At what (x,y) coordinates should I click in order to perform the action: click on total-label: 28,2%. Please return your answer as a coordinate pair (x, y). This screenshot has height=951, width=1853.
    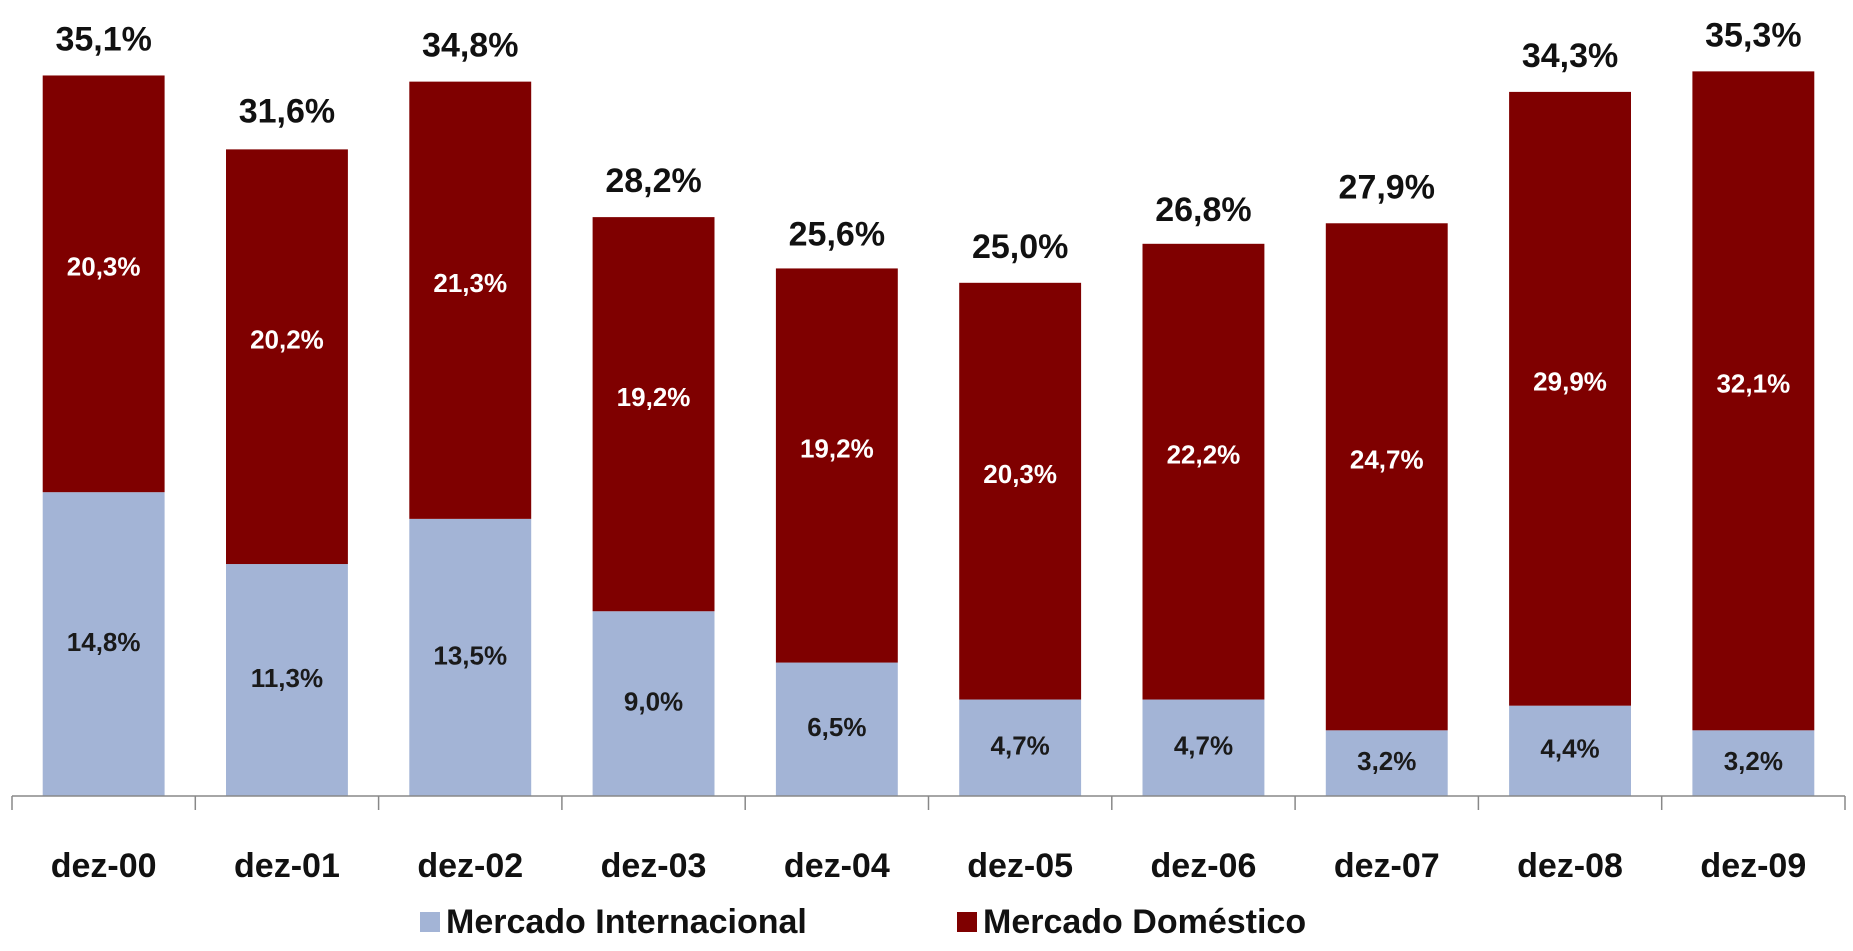
    Looking at the image, I should click on (653, 181).